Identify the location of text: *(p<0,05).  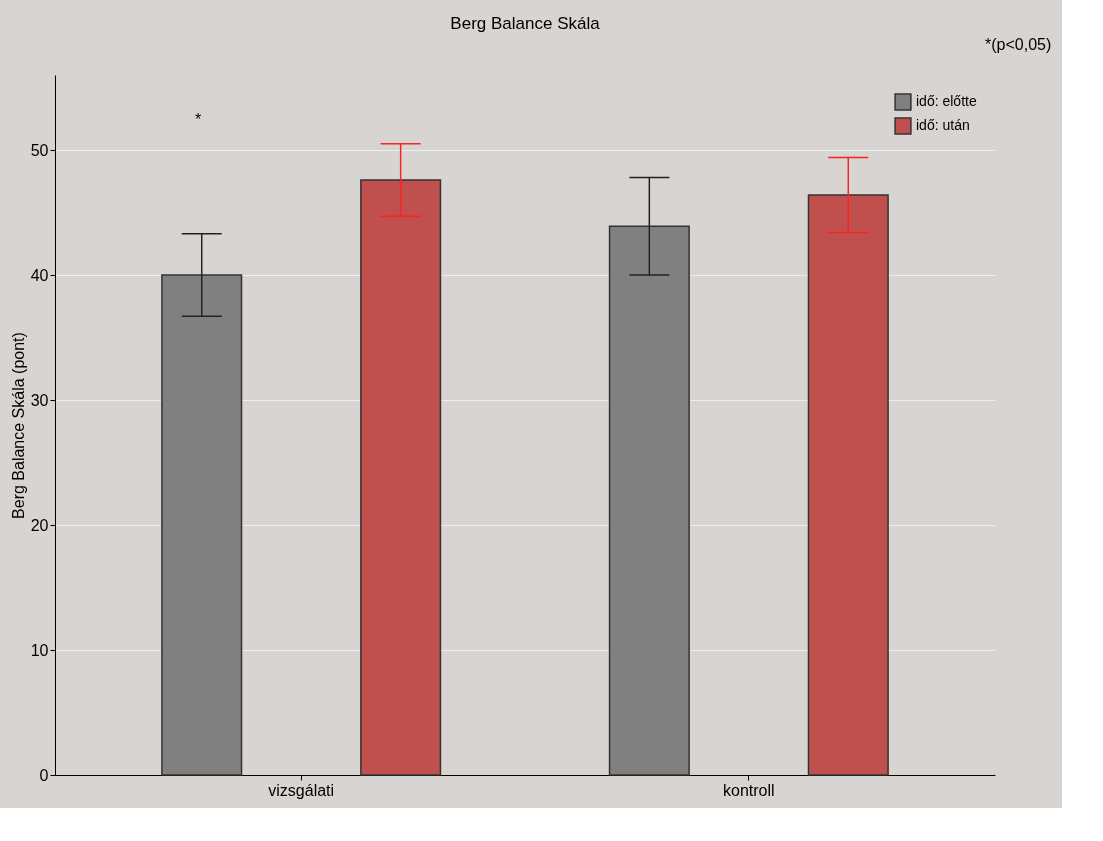
(1018, 44).